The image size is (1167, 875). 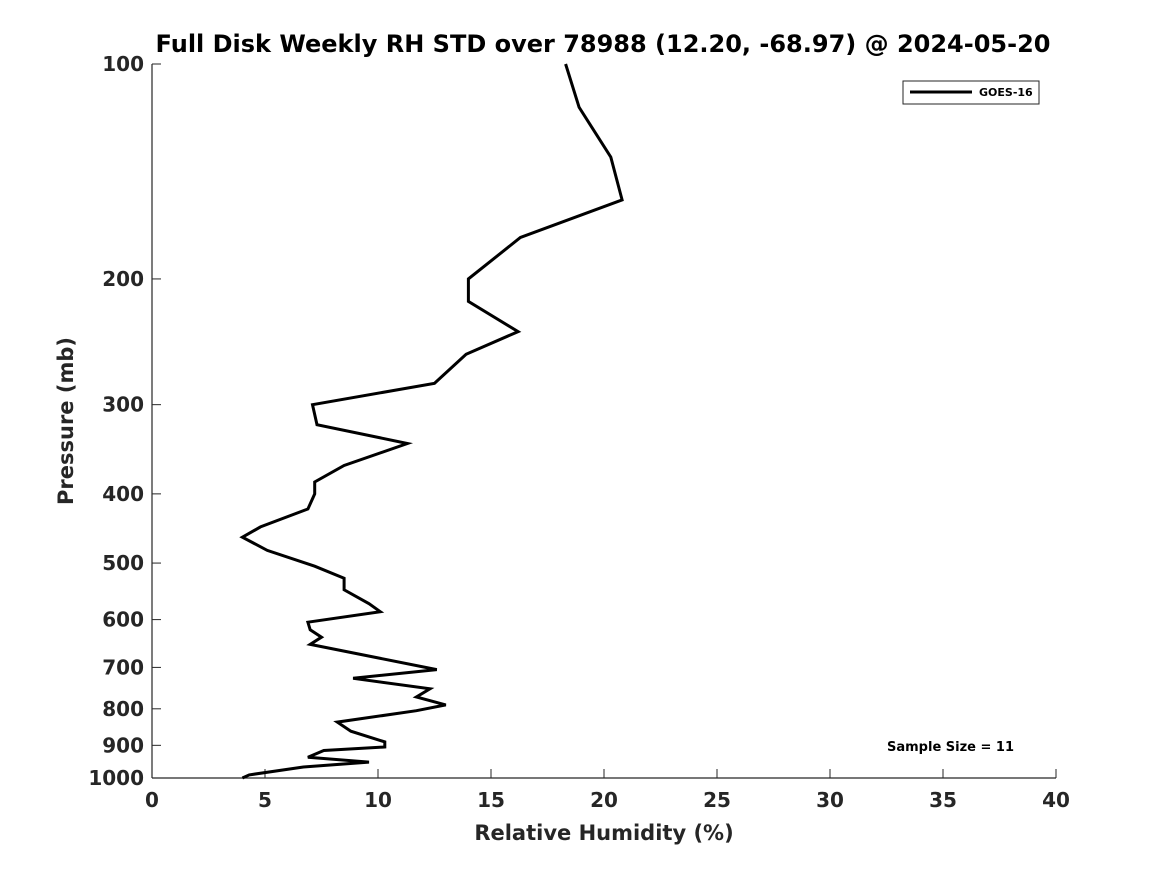 I want to click on y-tick-label: 100, so click(x=123, y=64).